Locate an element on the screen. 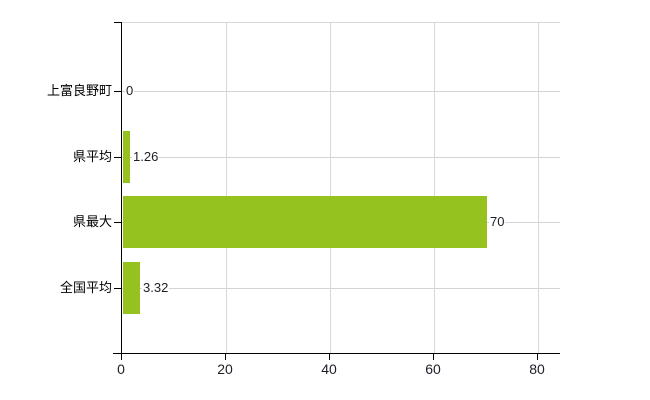  x-tick-label: 60 is located at coordinates (433, 369).